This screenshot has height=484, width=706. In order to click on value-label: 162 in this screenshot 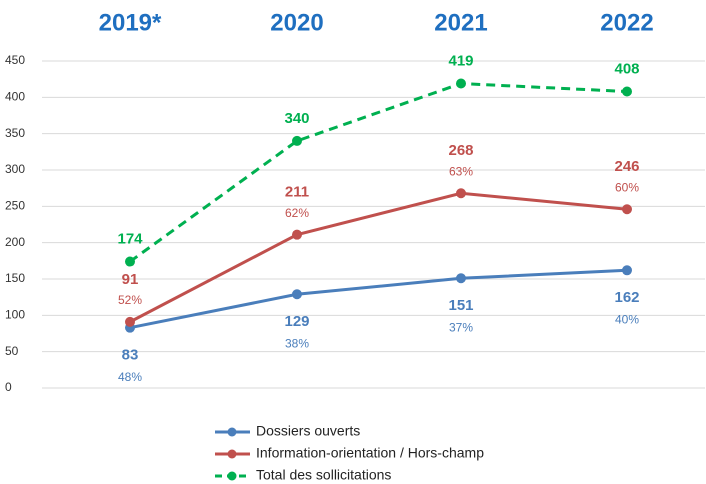, I will do `click(626, 297)`.